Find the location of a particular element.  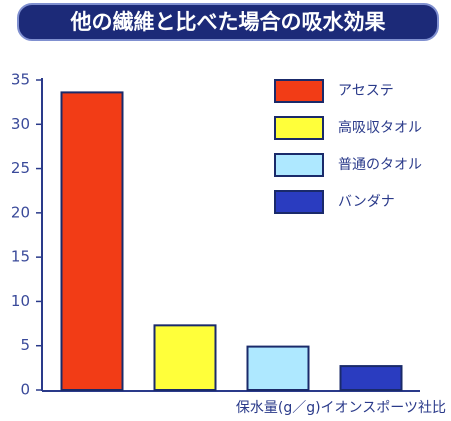

x-axis-label: 保水量(g／g)イオンスポーツ社比 is located at coordinates (341, 408).